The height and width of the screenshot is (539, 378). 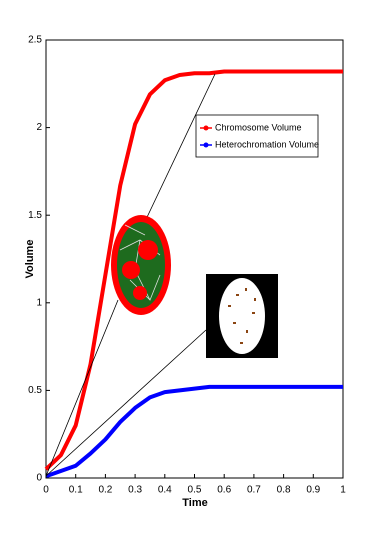 I want to click on x-tick-label: 0.8, so click(x=284, y=490).